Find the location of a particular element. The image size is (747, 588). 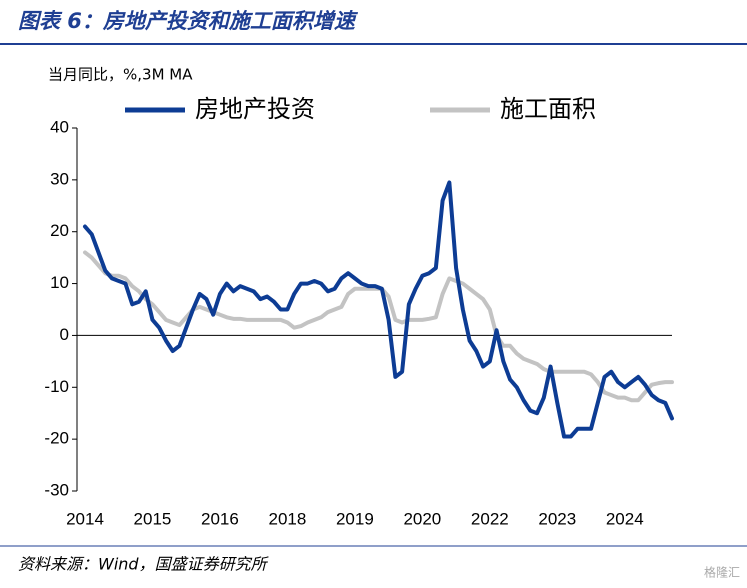

x-tick-label: 2019 is located at coordinates (355, 518).